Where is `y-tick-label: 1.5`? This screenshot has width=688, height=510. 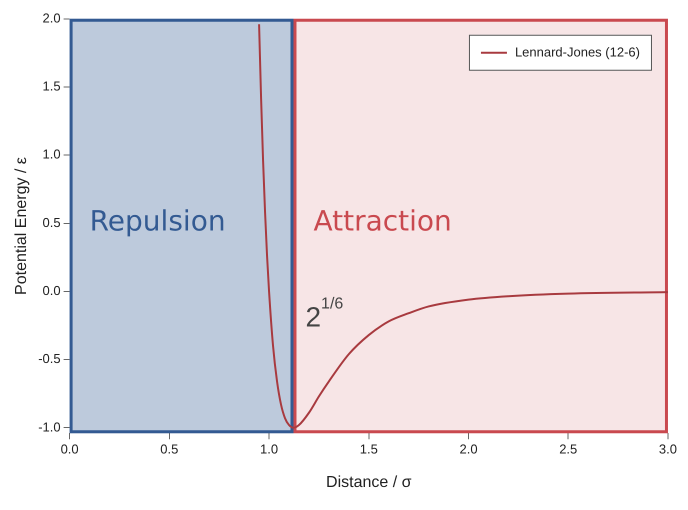 y-tick-label: 1.5 is located at coordinates (51, 86).